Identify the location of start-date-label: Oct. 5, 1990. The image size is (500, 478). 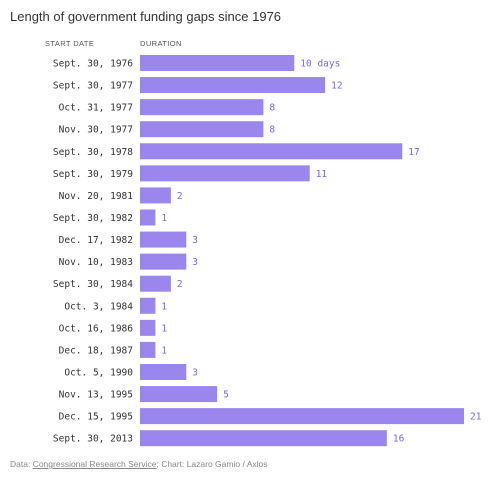
(98, 372).